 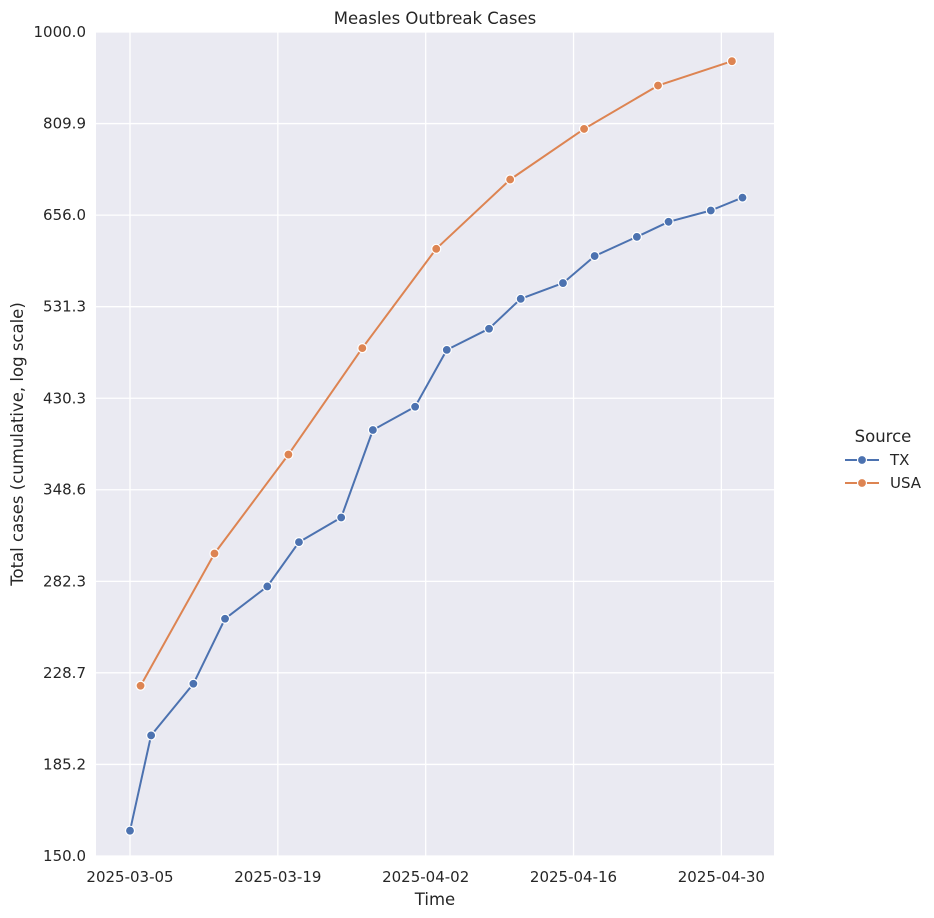 What do you see at coordinates (64, 856) in the screenshot?
I see `y-tick-label: 150.0` at bounding box center [64, 856].